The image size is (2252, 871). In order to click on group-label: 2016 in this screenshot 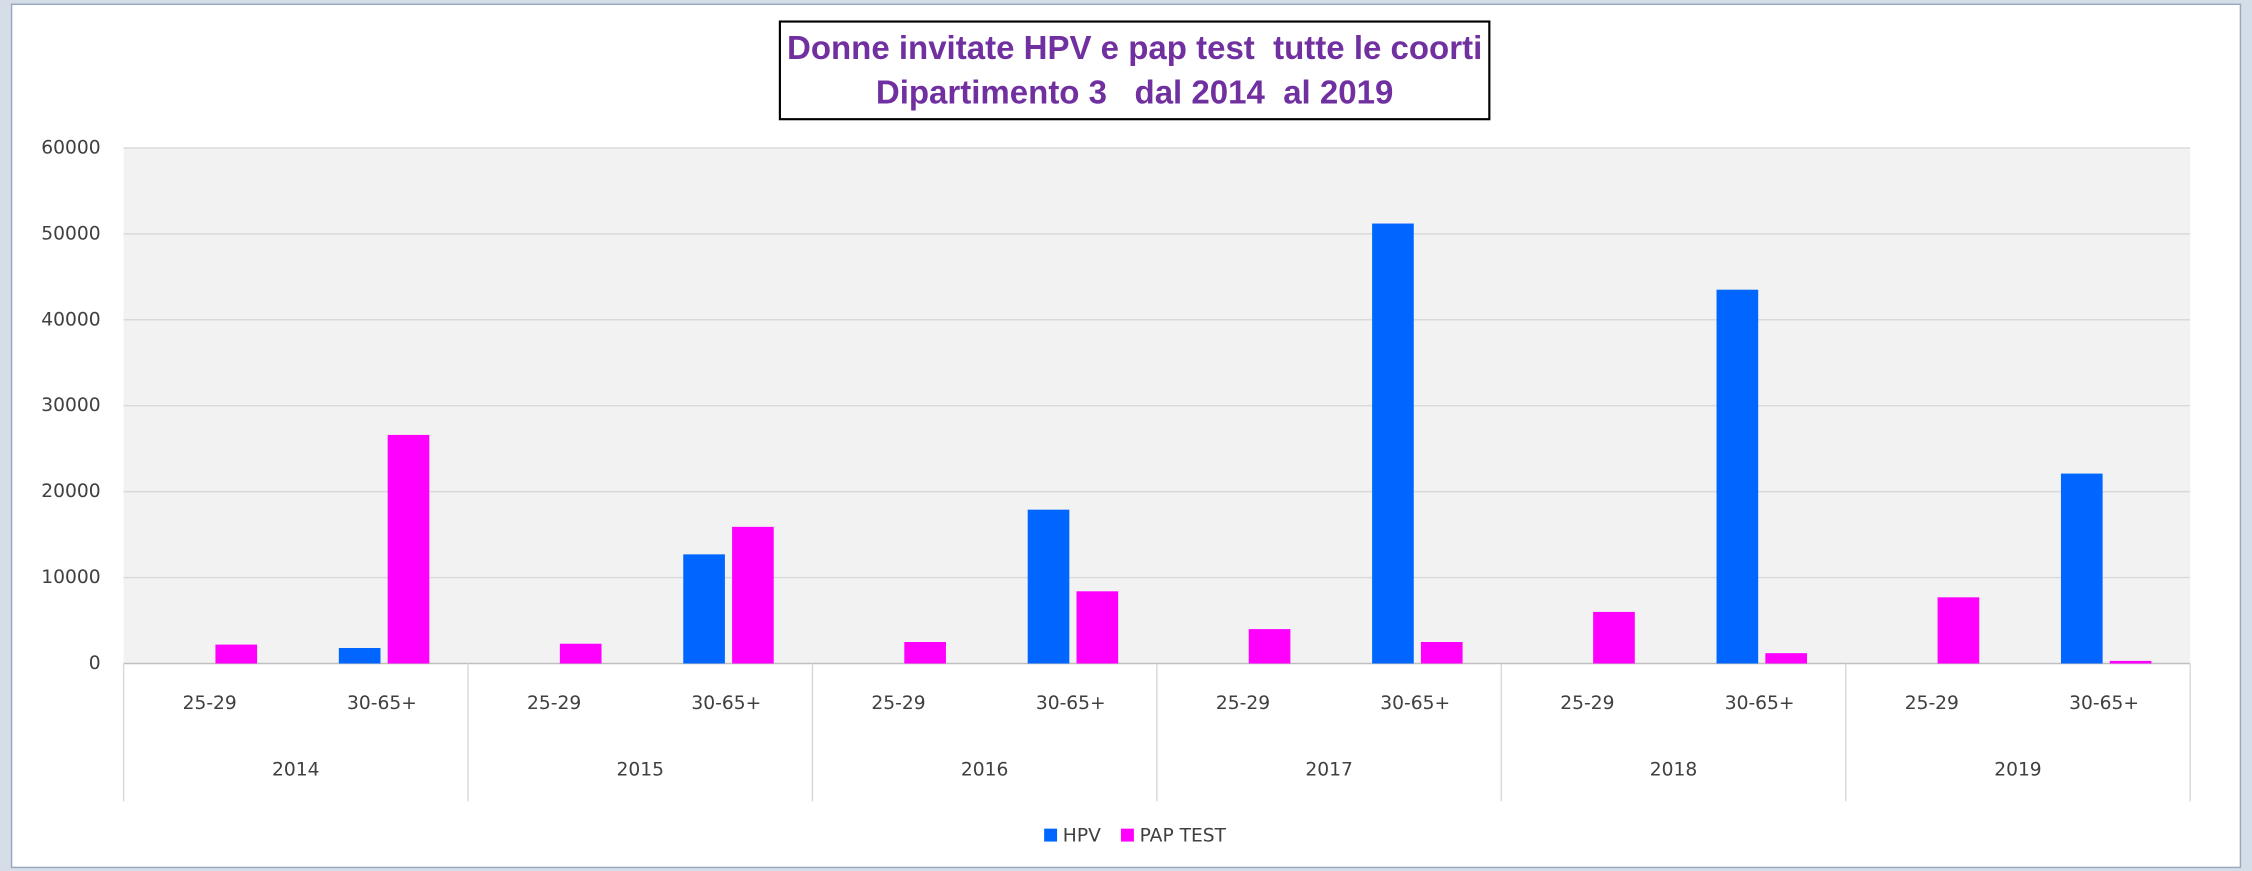, I will do `click(984, 769)`.